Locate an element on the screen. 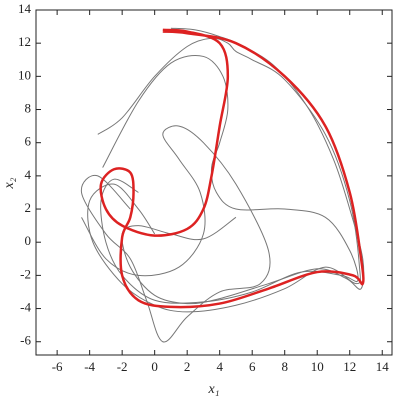 This screenshot has width=407, height=407. y-axis-label: x₂ is located at coordinates (9, 183).